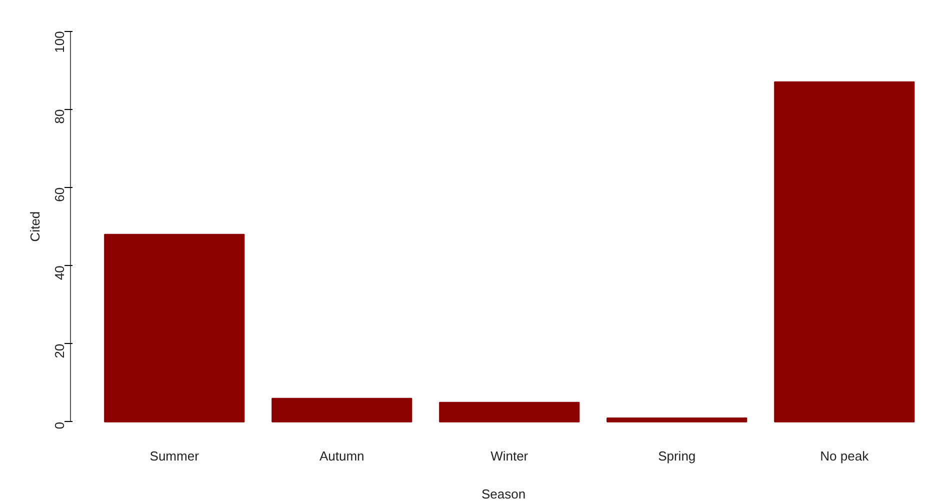  What do you see at coordinates (35, 226) in the screenshot?
I see `y-axis-title: Cited` at bounding box center [35, 226].